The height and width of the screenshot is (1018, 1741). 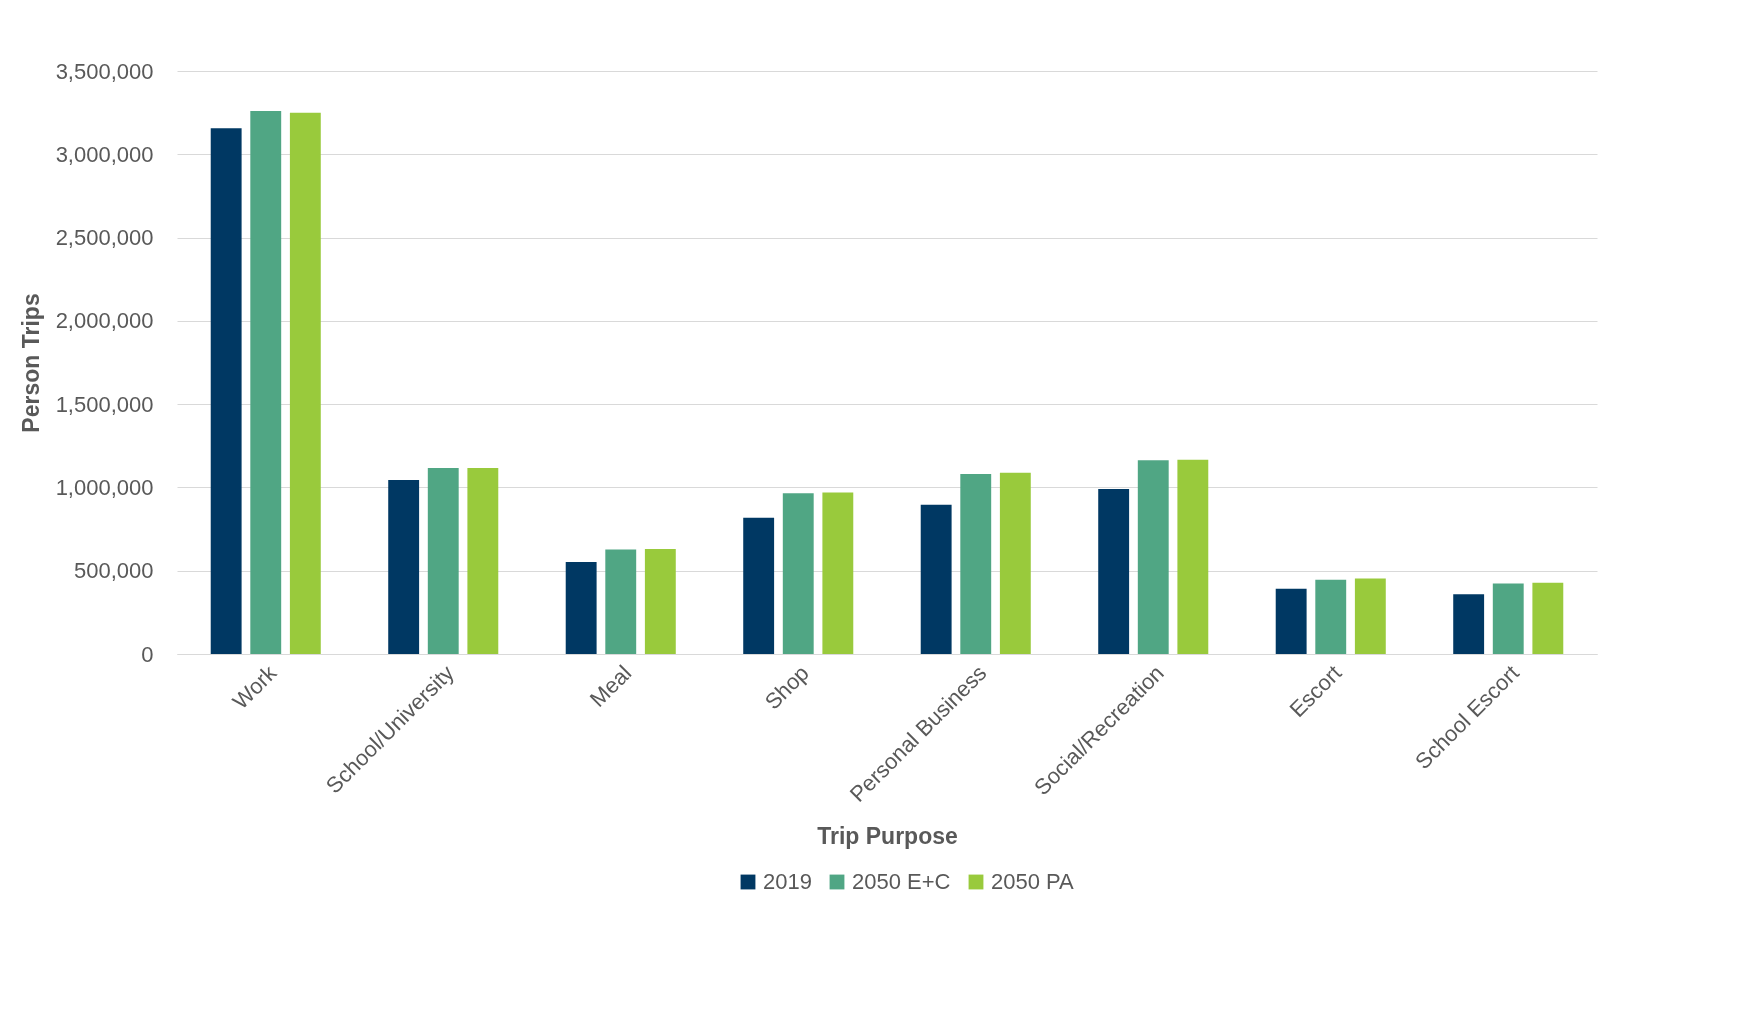 I want to click on y-tick-label: 500,000, so click(x=113, y=571).